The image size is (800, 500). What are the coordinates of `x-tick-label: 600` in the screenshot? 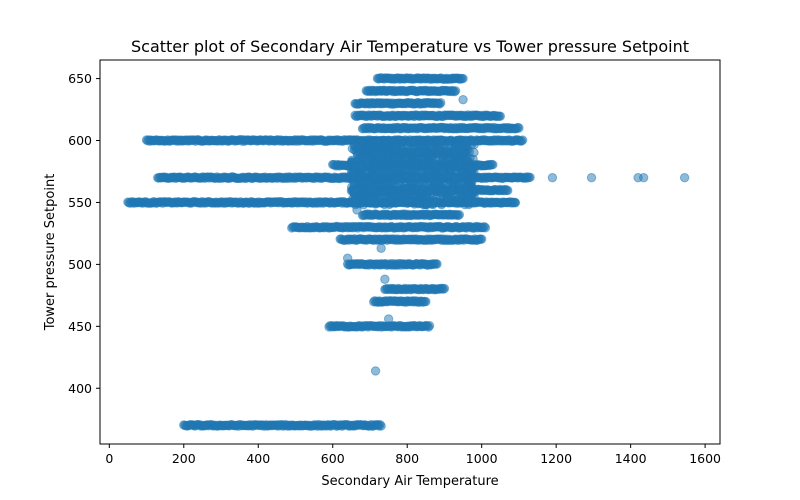 It's located at (333, 458).